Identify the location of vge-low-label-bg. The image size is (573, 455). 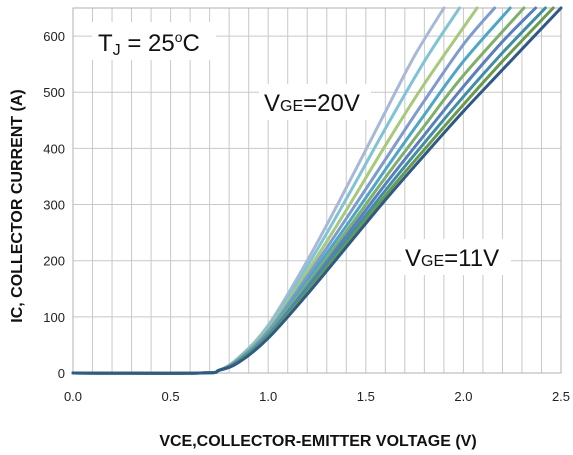
(456, 257).